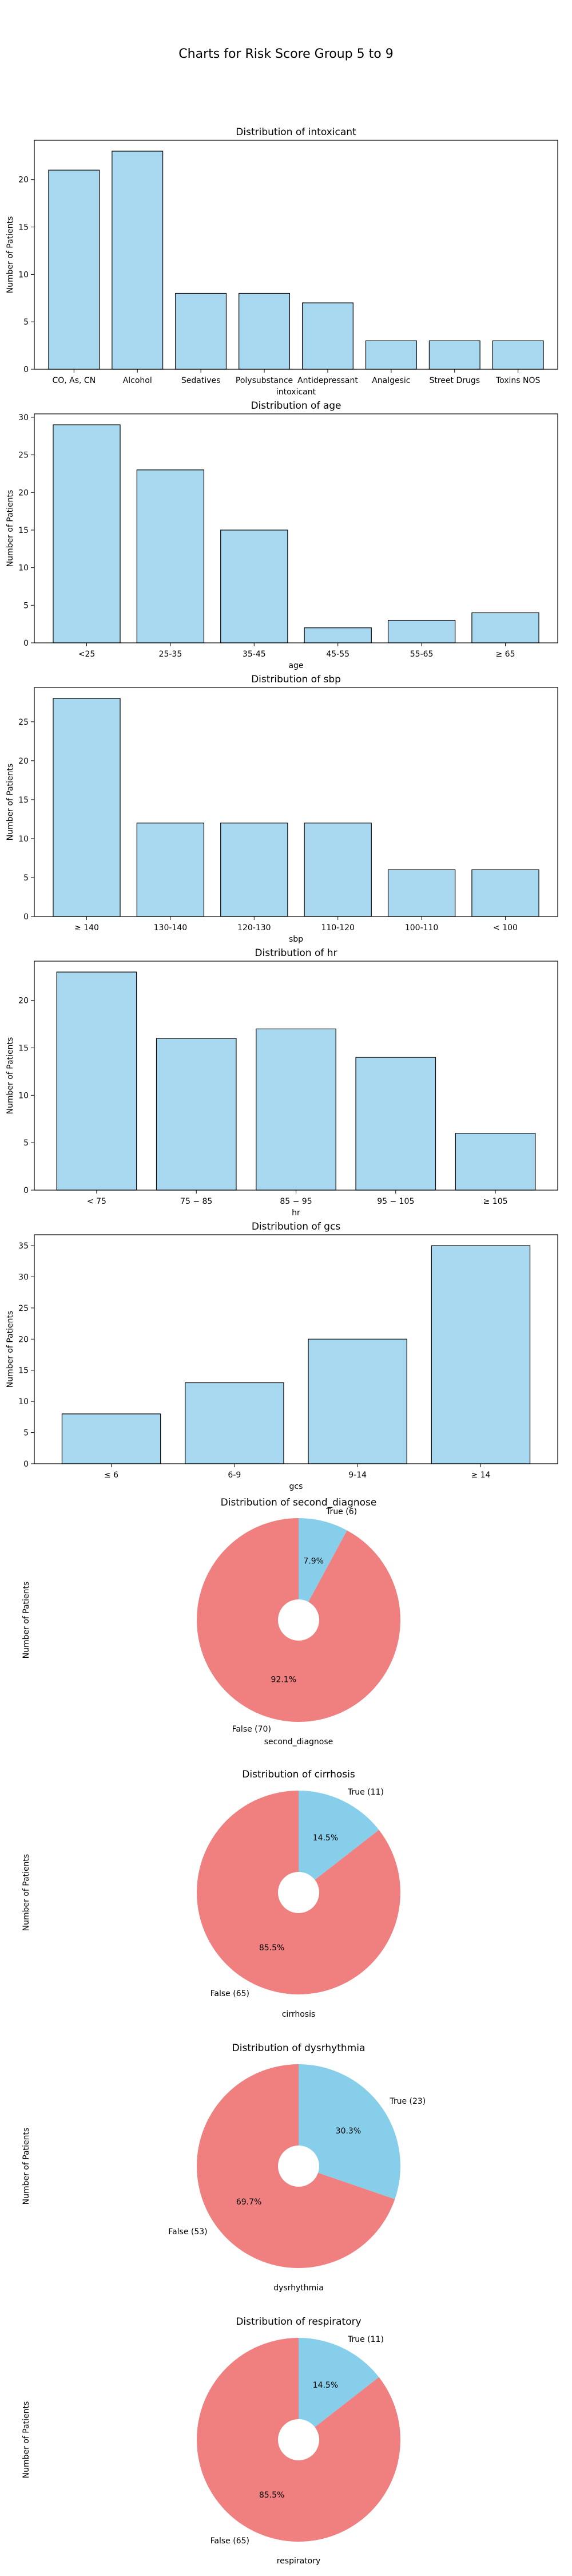 Image resolution: width=572 pixels, height=2576 pixels. I want to click on x-axis-label: hr, so click(296, 1213).